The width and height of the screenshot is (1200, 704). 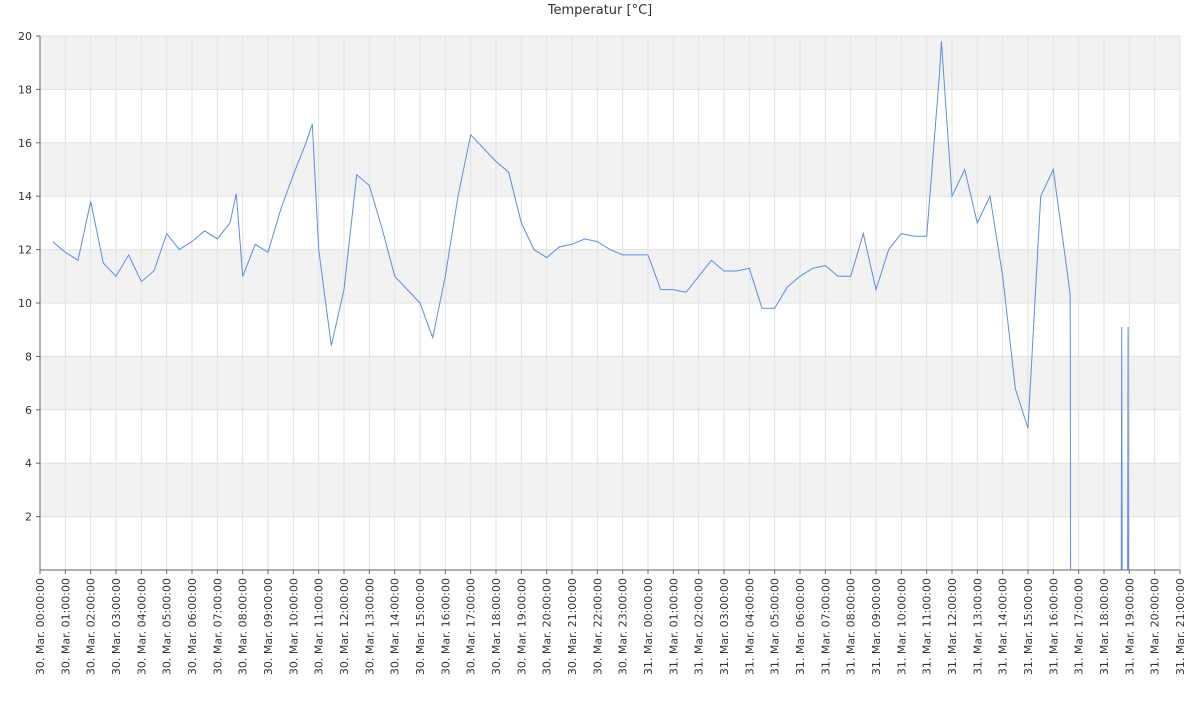 I want to click on x-tick-label: 31. Mar. 07:00:00, so click(x=825, y=626).